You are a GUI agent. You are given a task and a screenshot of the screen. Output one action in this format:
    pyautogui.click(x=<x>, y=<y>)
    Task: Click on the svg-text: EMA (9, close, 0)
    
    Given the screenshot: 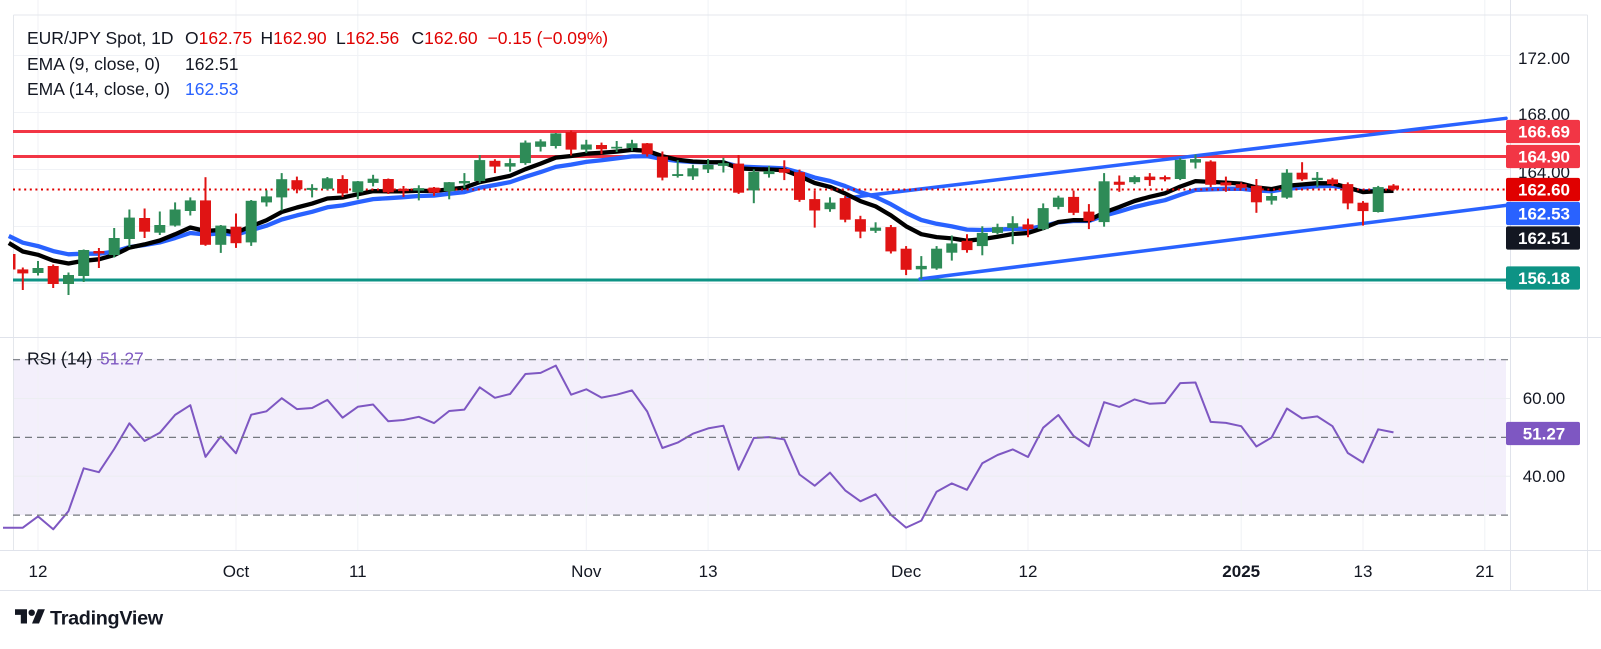 What is the action you would take?
    pyautogui.click(x=93, y=64)
    